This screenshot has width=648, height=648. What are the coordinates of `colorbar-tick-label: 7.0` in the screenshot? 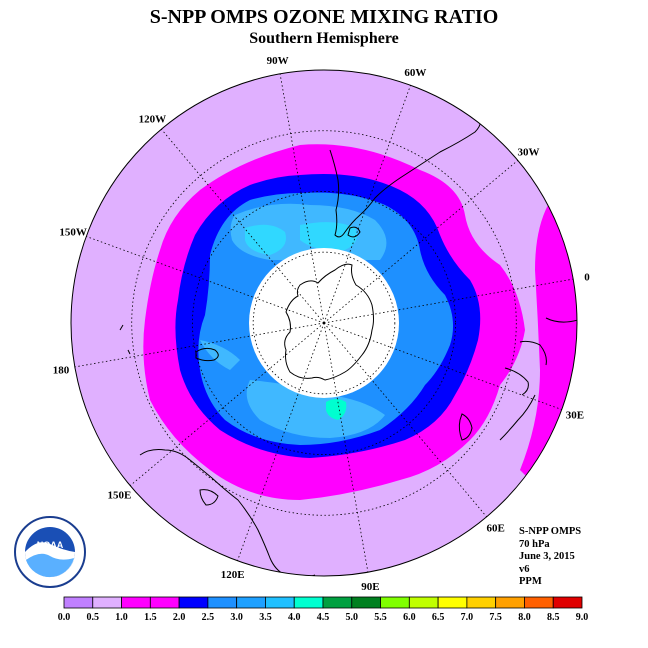 It's located at (467, 617).